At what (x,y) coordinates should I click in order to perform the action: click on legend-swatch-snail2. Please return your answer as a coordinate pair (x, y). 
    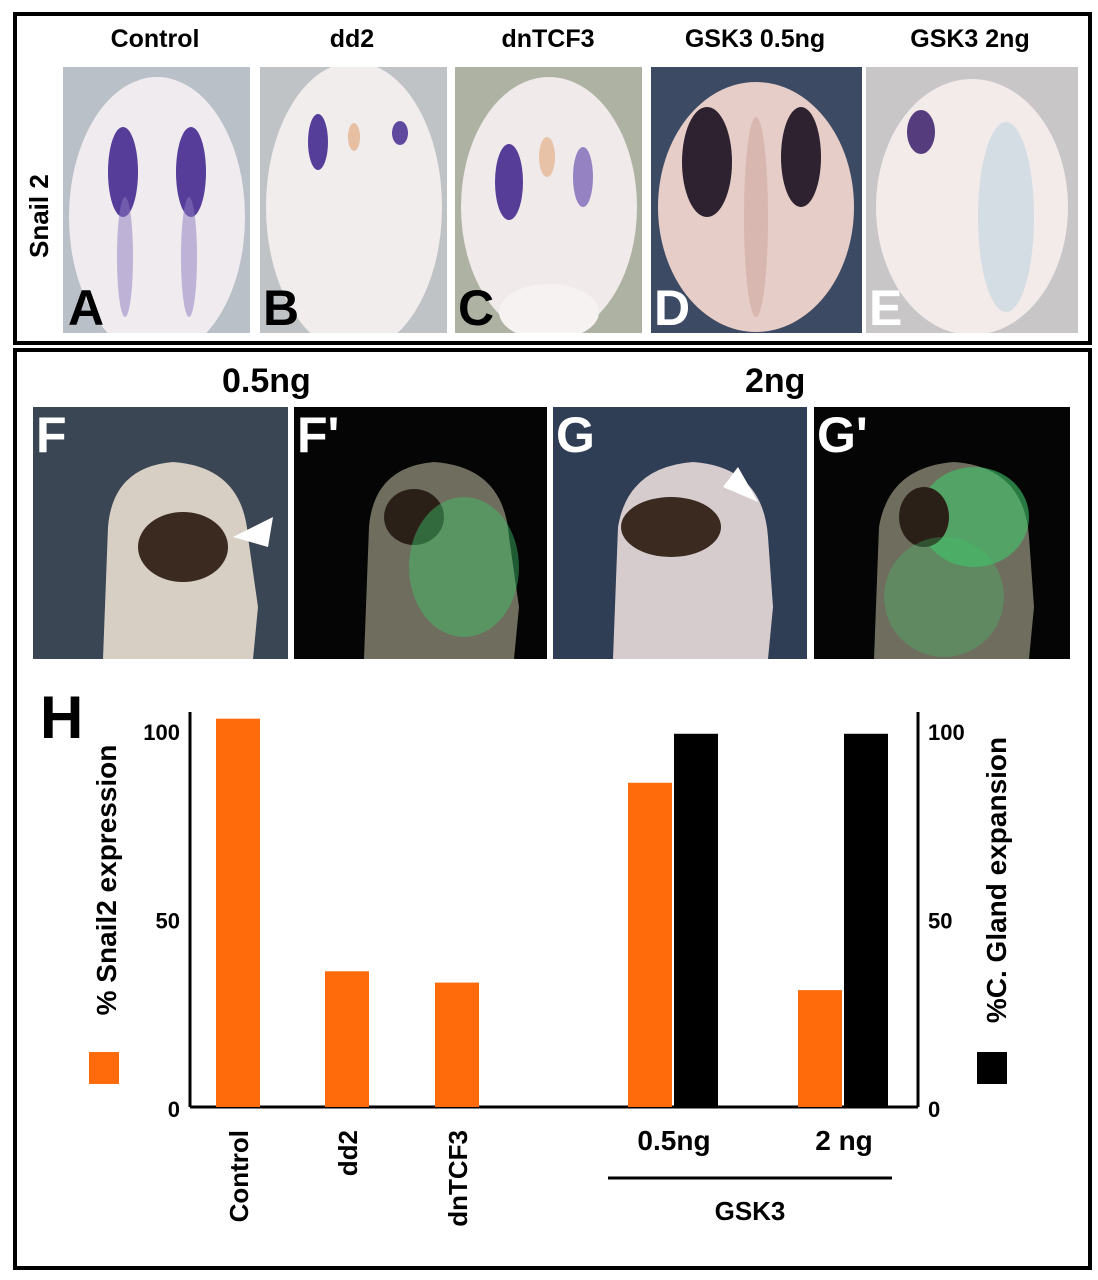
    Looking at the image, I should click on (104, 1068).